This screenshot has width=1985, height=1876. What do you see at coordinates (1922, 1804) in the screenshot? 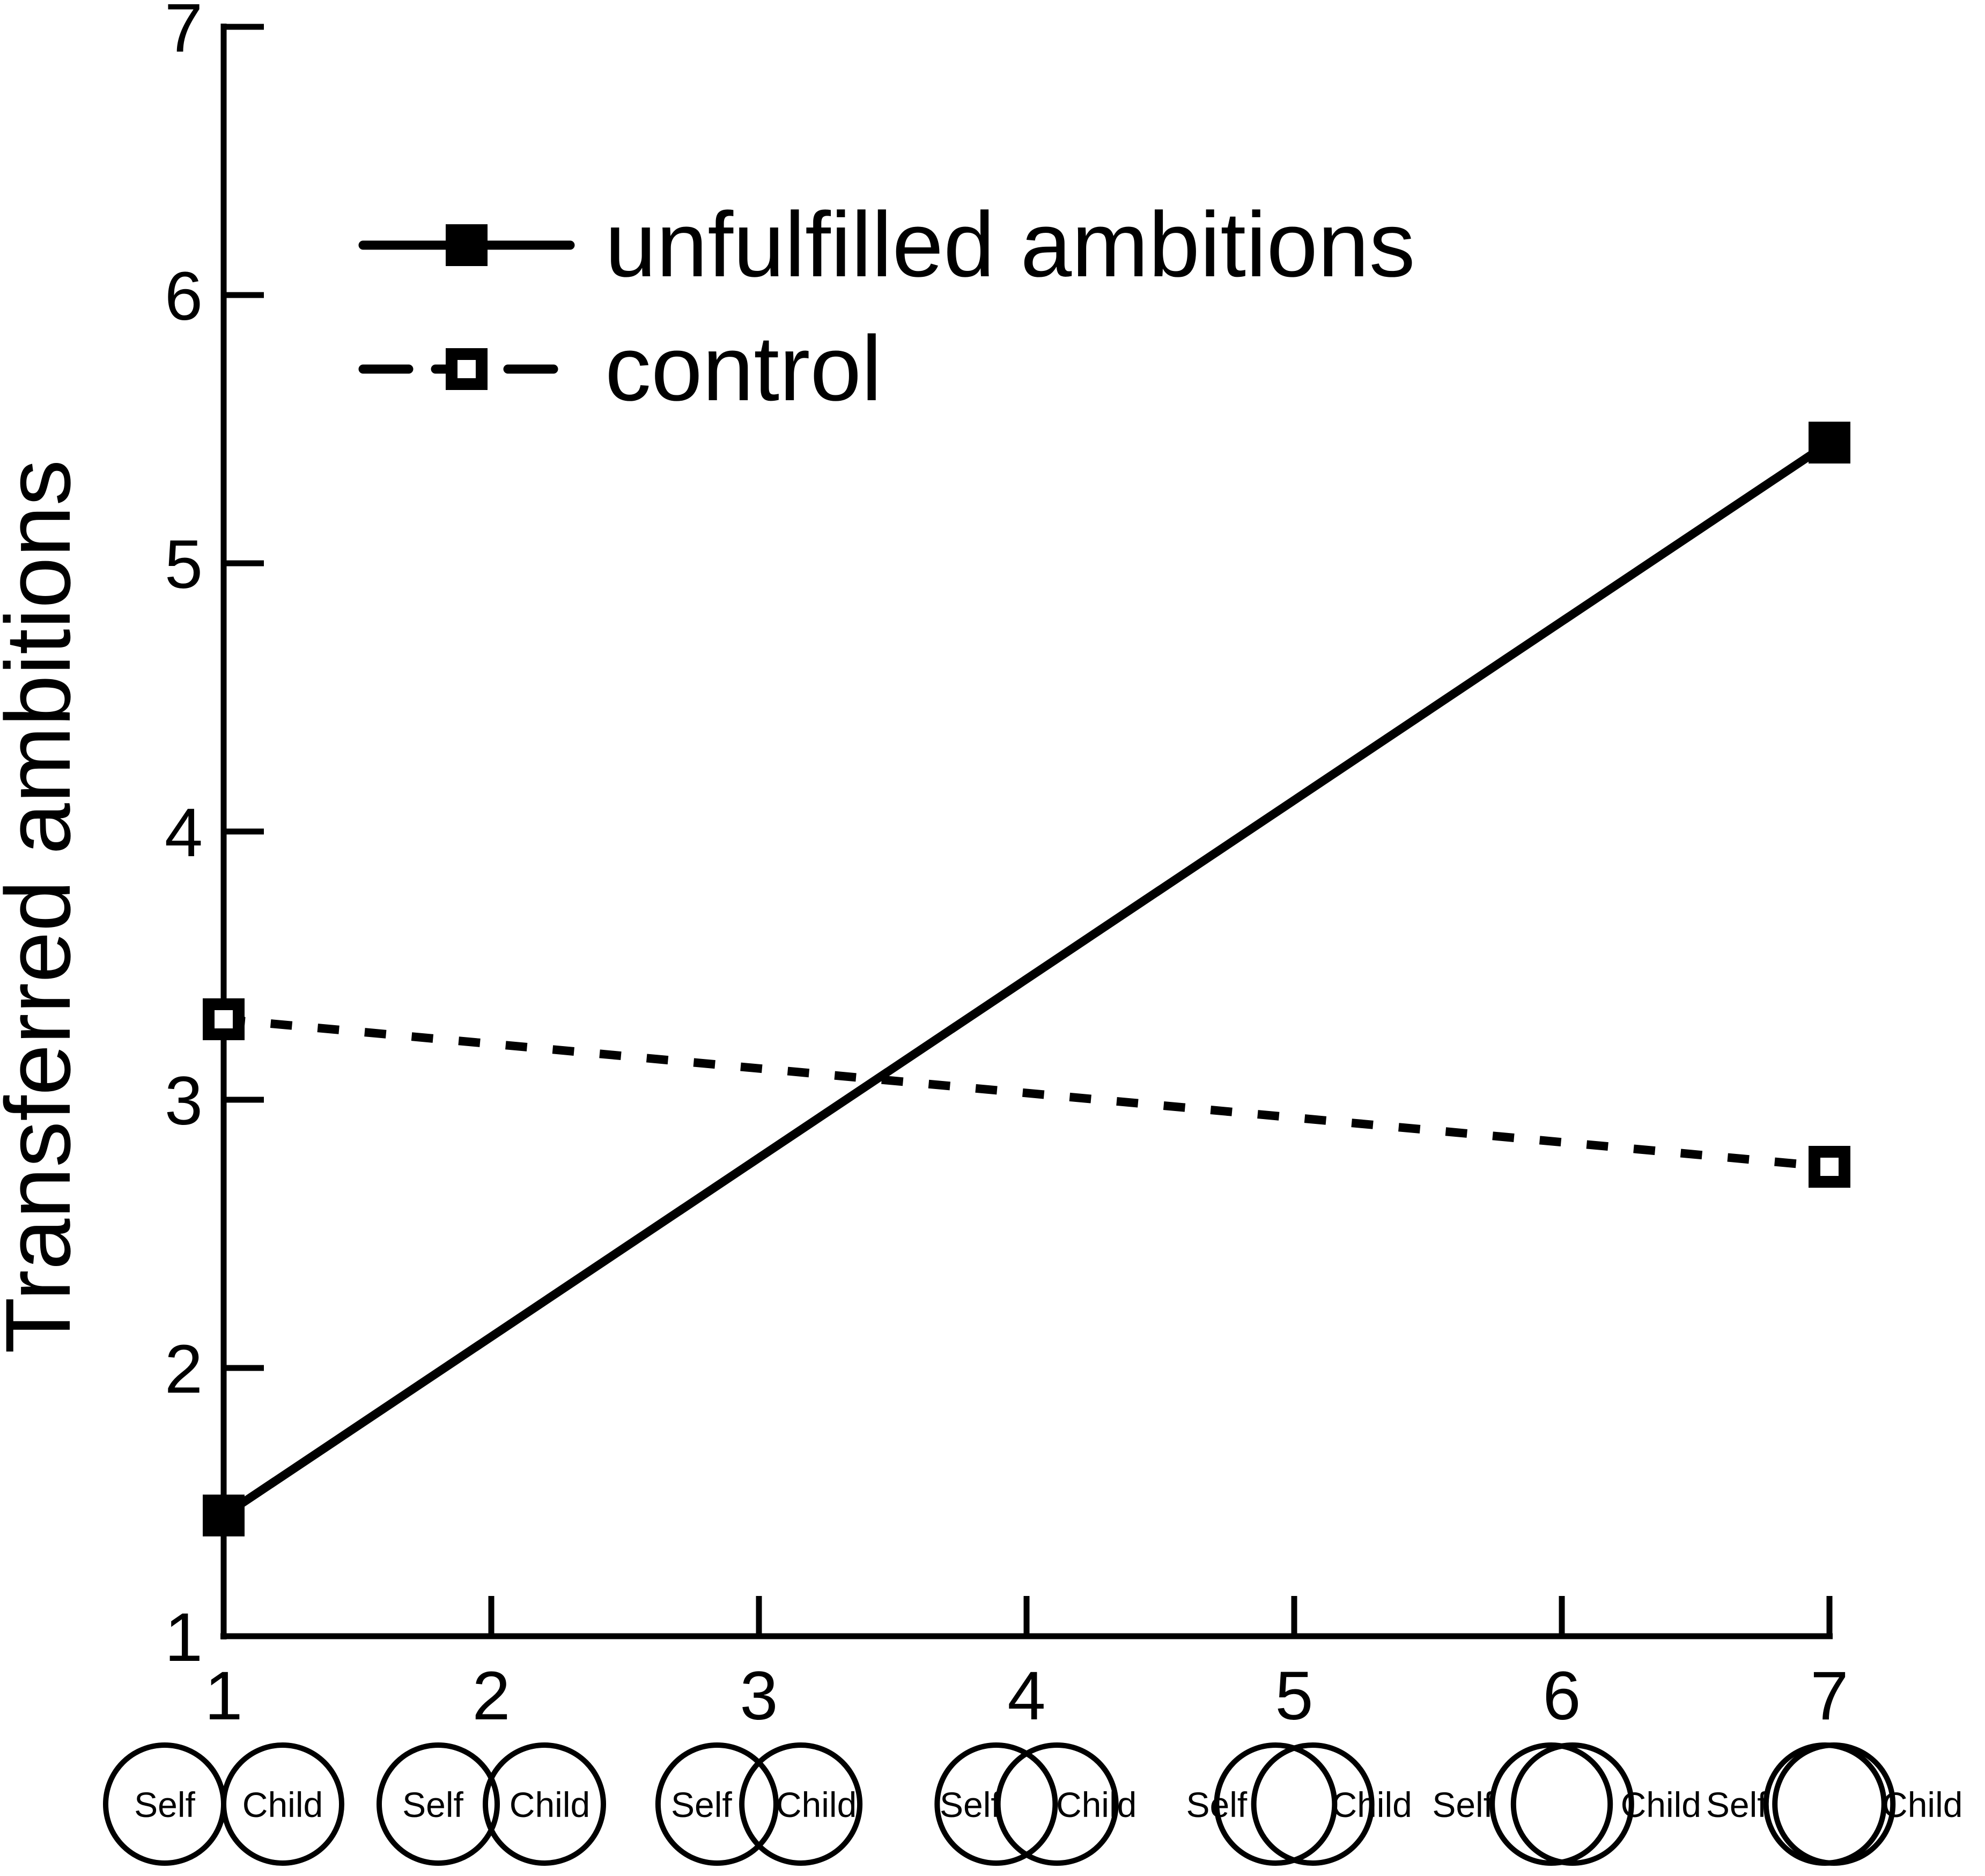
I see `child-label-7: Child` at bounding box center [1922, 1804].